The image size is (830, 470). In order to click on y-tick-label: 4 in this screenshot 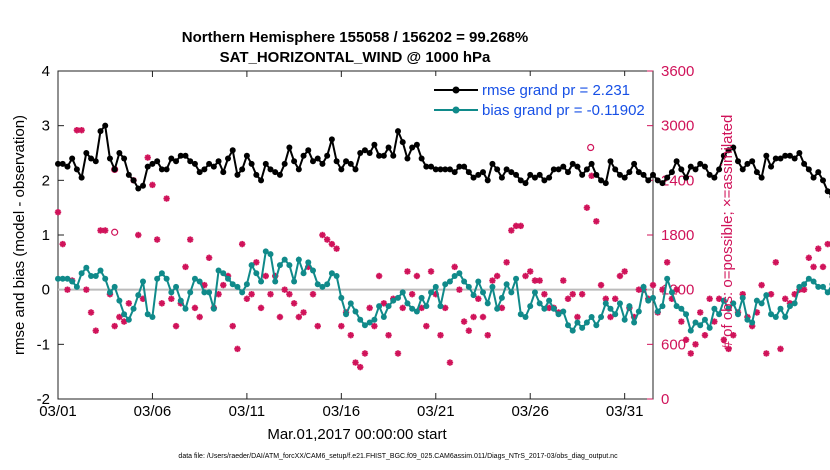, I will do `click(46, 71)`.